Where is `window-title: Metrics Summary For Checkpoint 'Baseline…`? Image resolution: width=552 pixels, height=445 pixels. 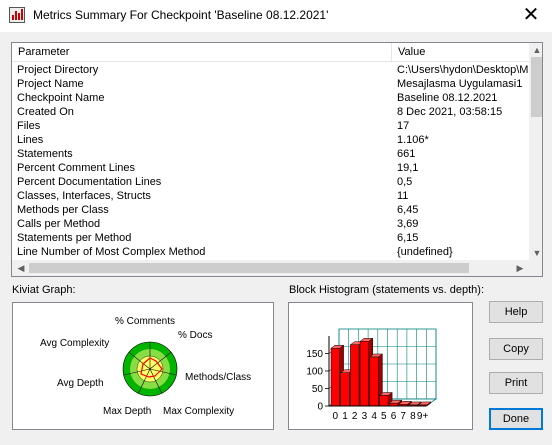
window-title: Metrics Summary For Checkpoint 'Baseline… is located at coordinates (181, 15).